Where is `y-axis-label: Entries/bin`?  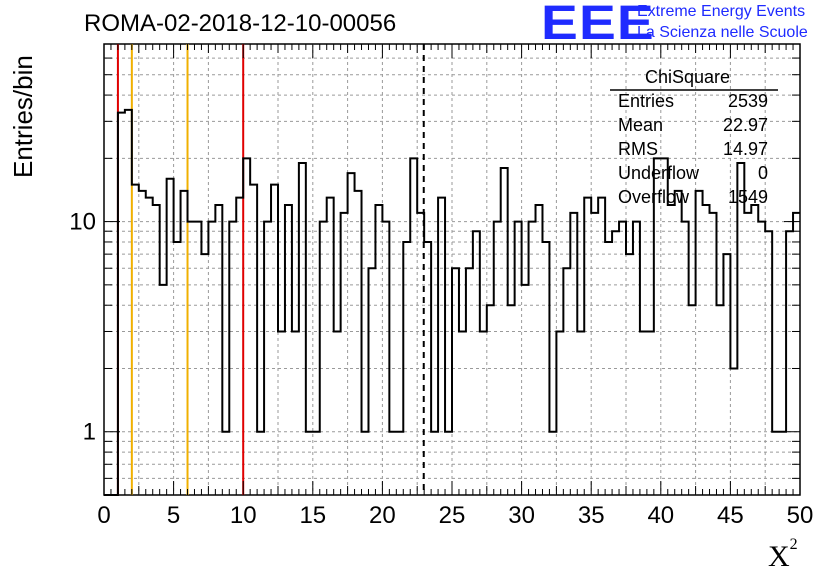
y-axis-label: Entries/bin is located at coordinates (23, 116).